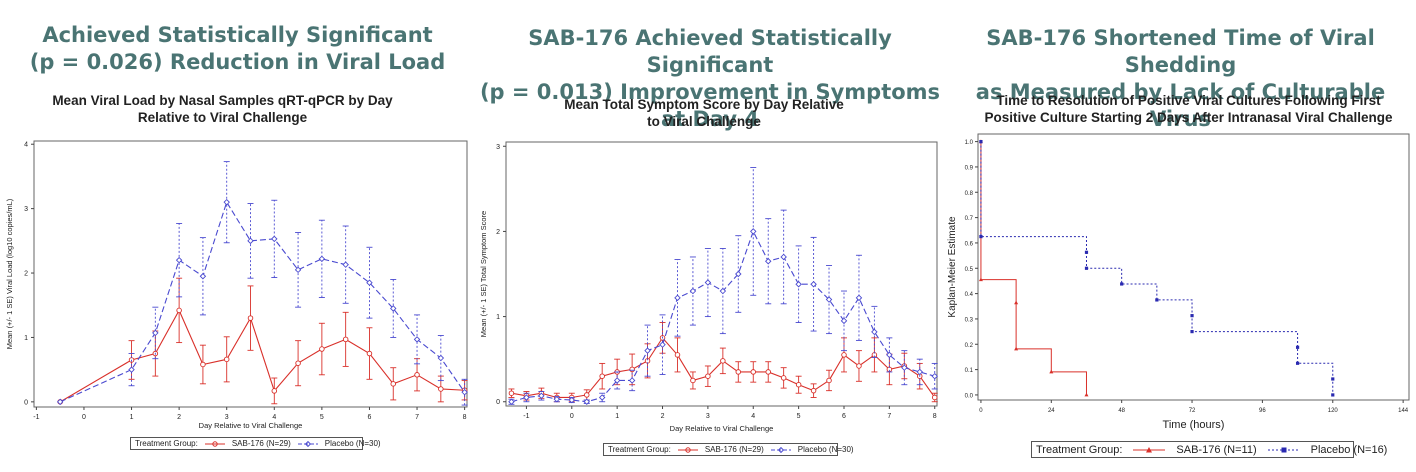 The image size is (1416, 472). I want to click on y-tick-label: 0.6, so click(969, 244).